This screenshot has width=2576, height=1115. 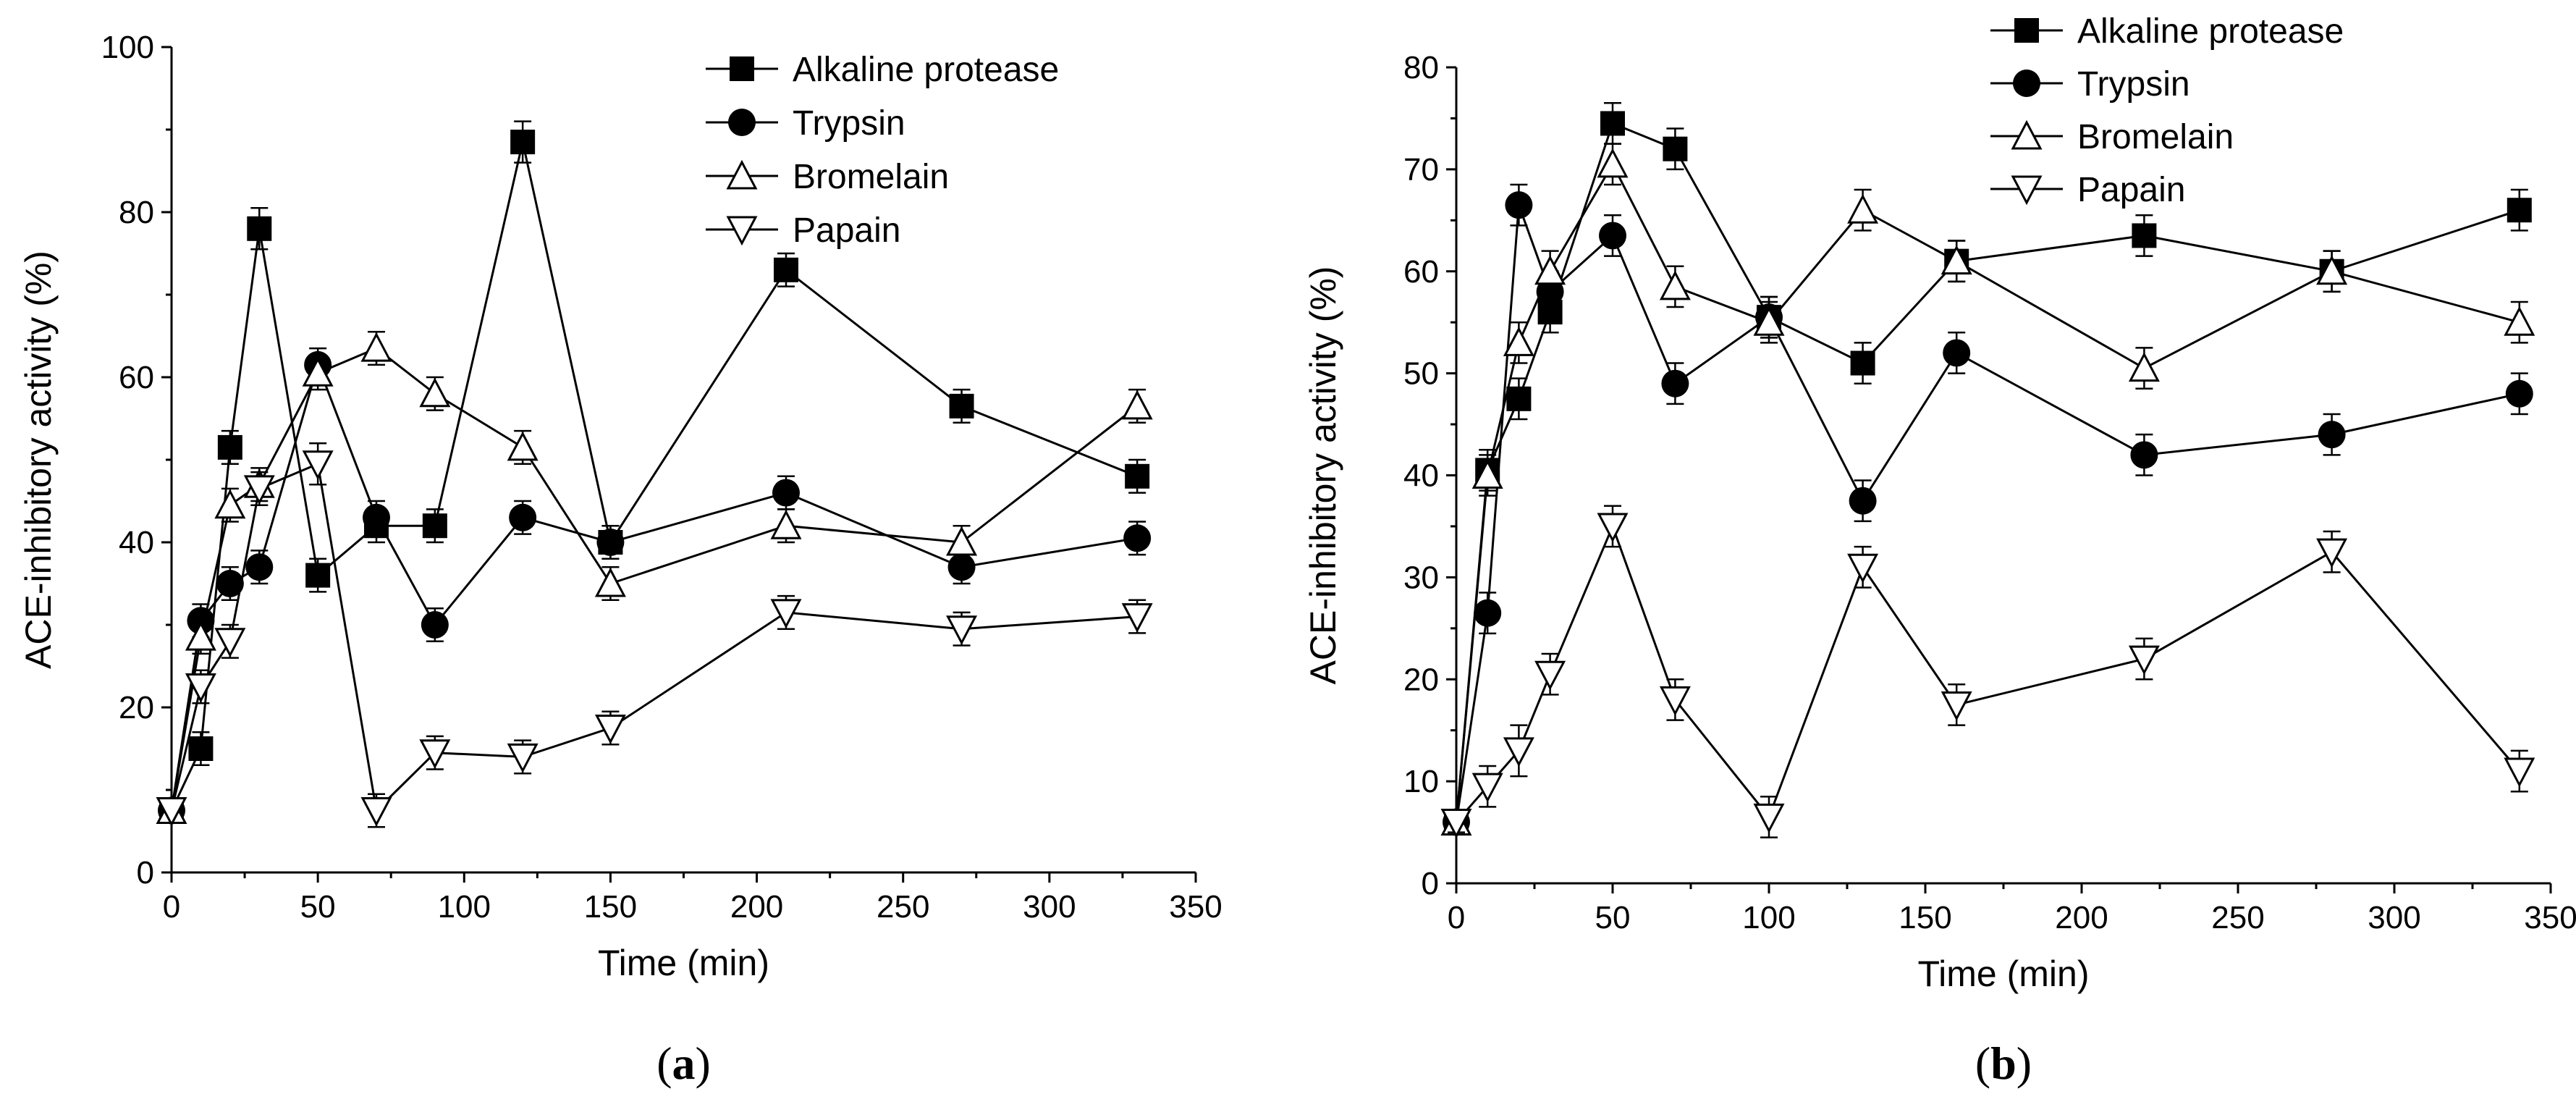 I want to click on x-tick-label: 250, so click(x=903, y=907).